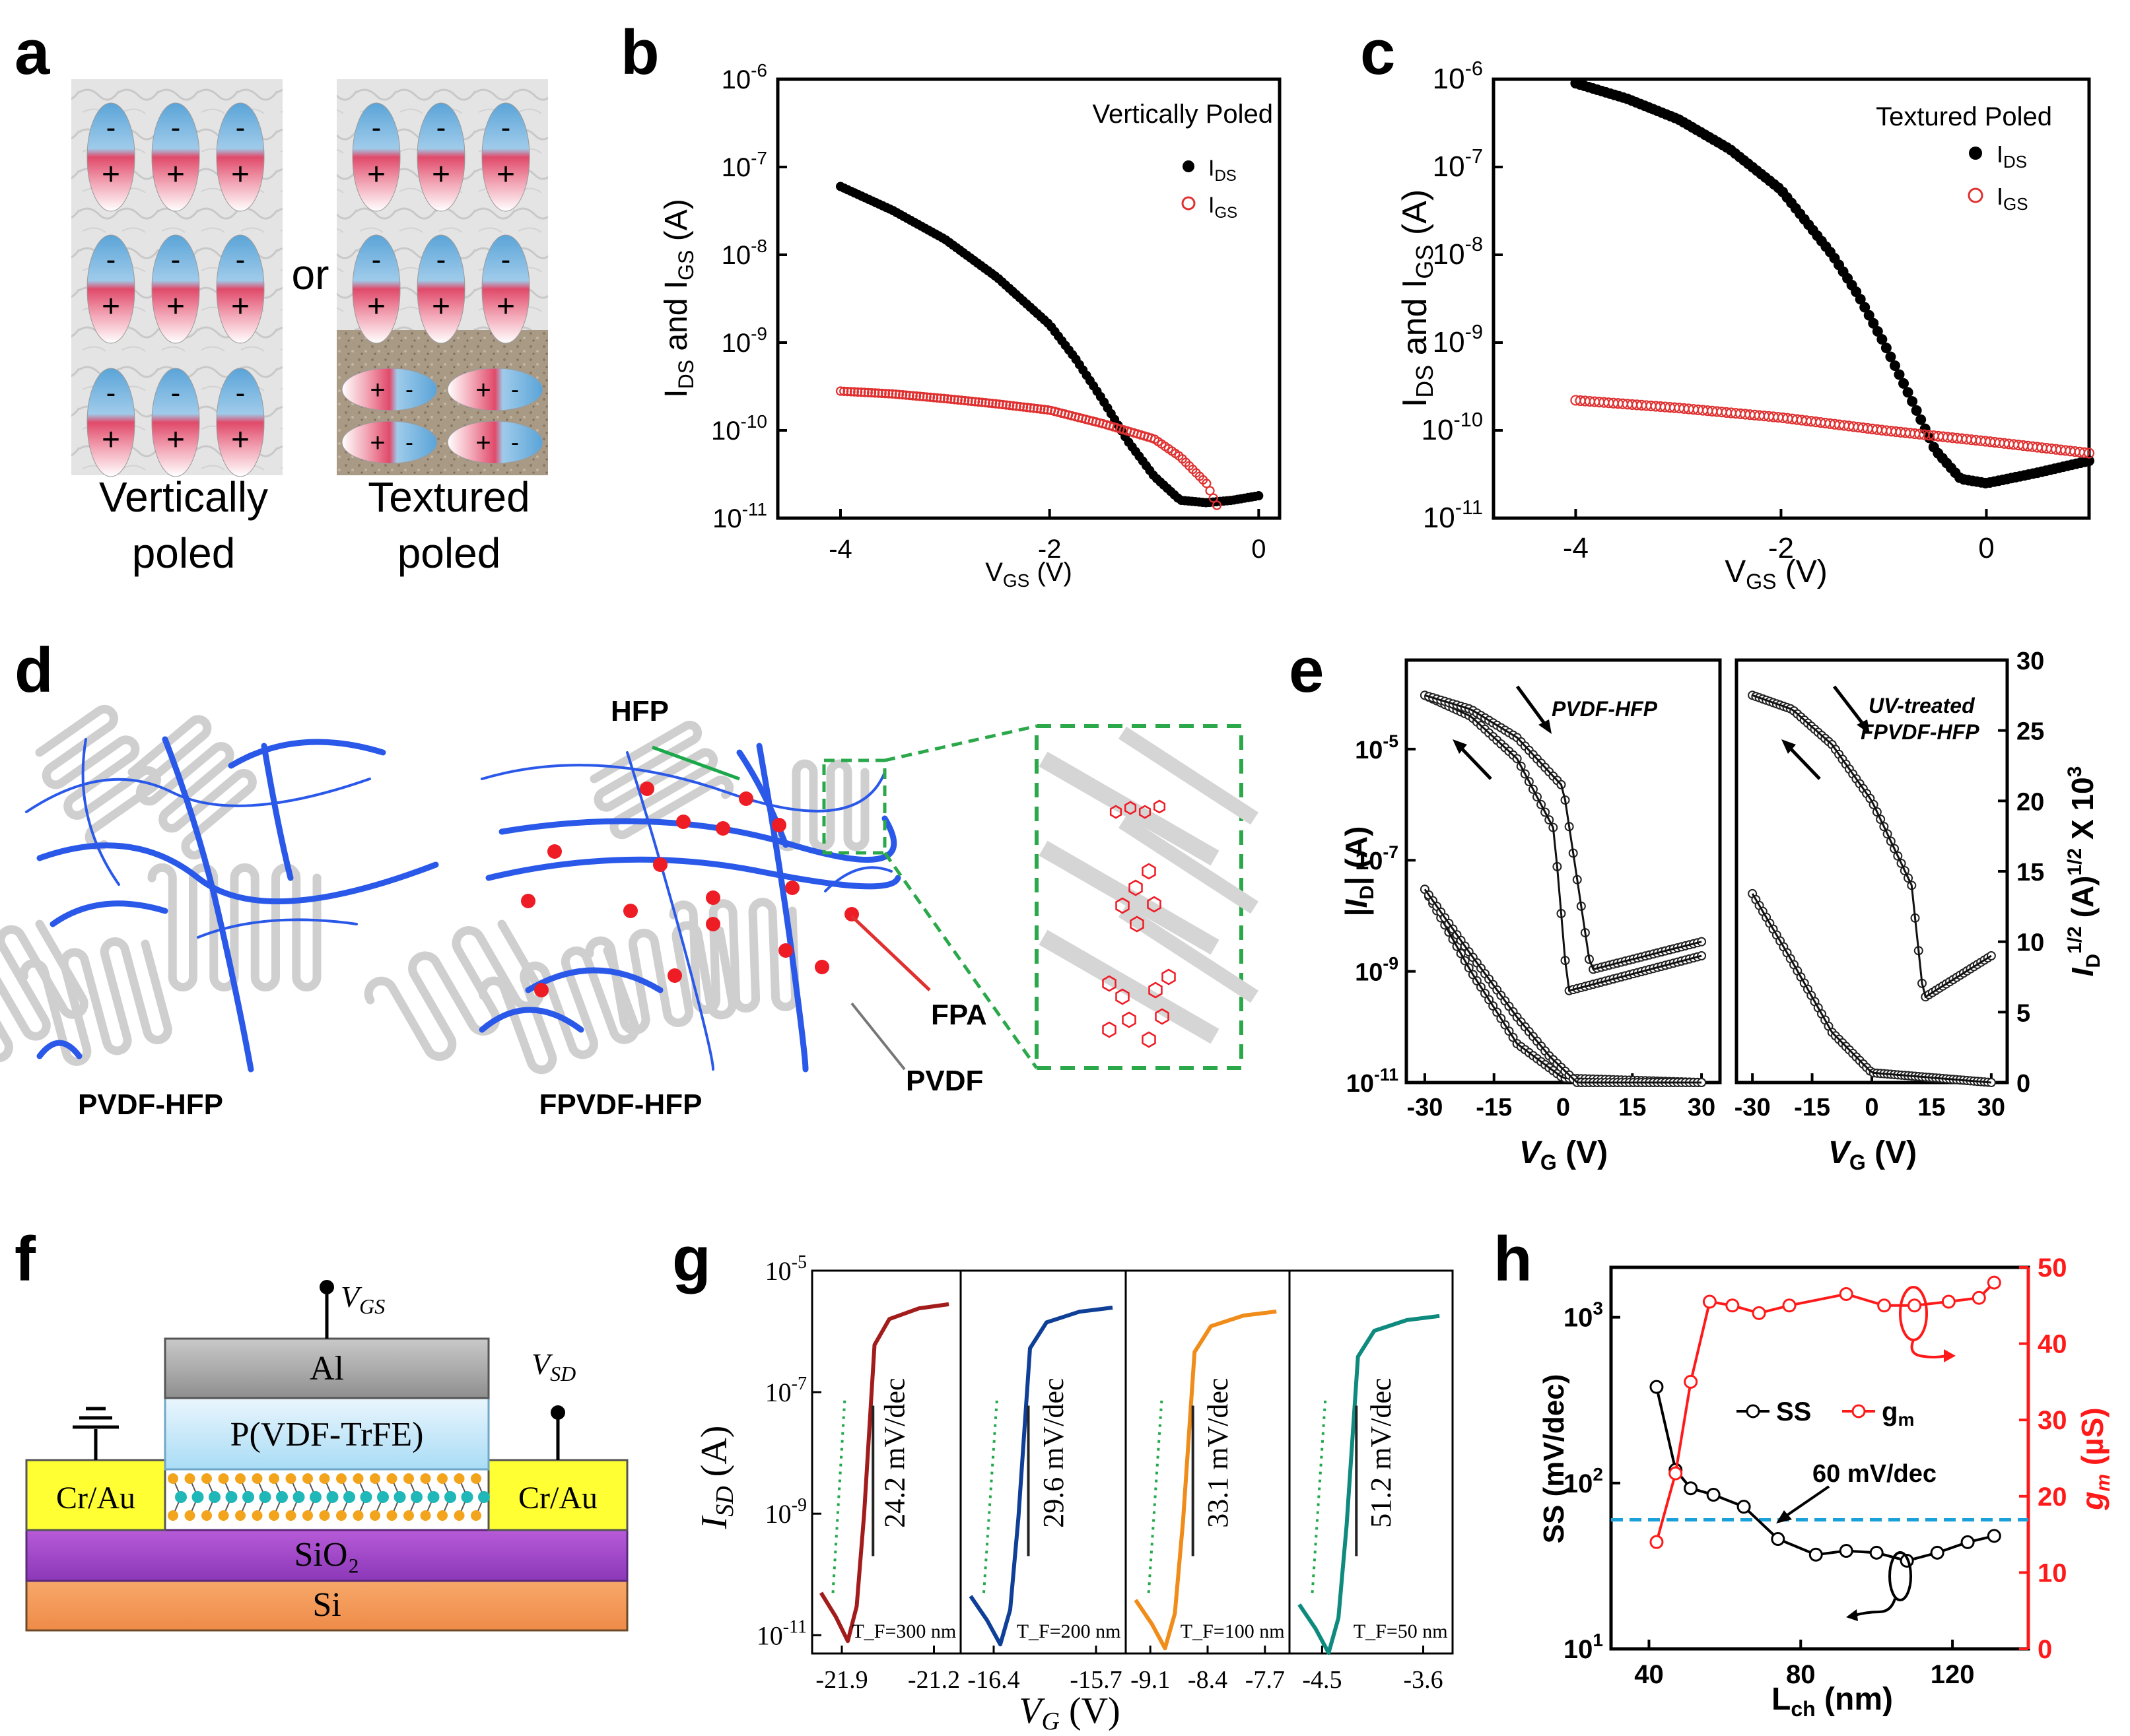  I want to click on dipole-h-plus-3: +, so click(483, 442).